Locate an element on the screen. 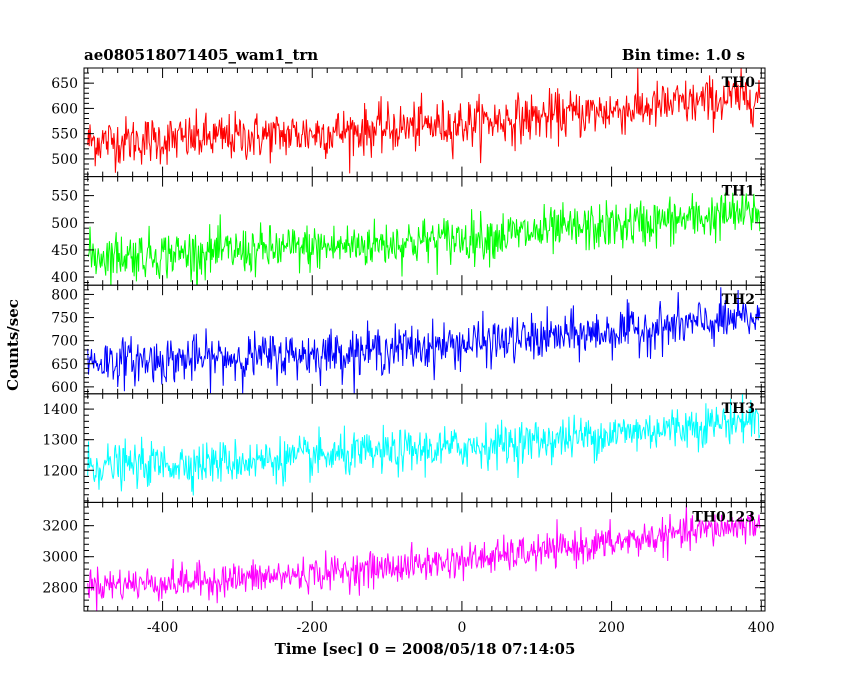  y-tick-label: 1200 is located at coordinates (60, 471).